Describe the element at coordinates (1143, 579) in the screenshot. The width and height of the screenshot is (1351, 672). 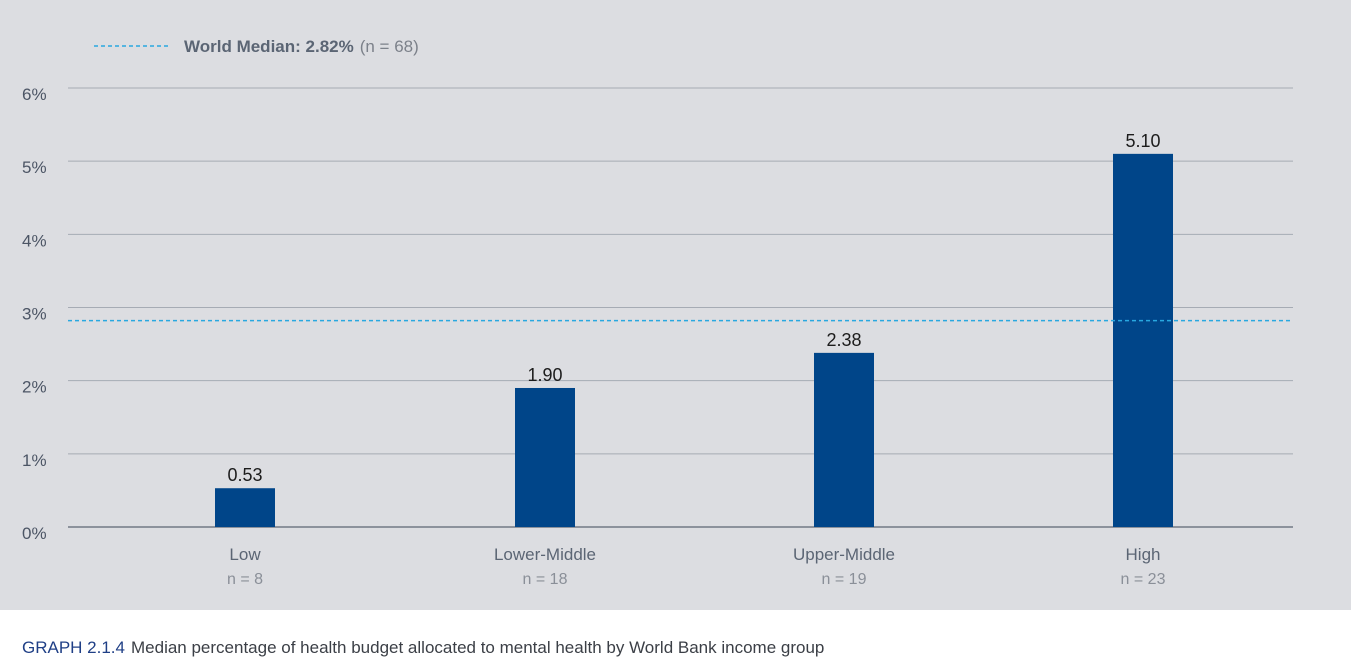
I see `category-n-label: n = 23` at that location.